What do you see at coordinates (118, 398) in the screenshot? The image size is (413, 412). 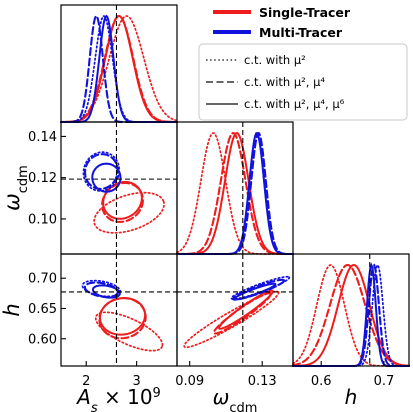 I see `xlabel-As: As × 109` at bounding box center [118, 398].